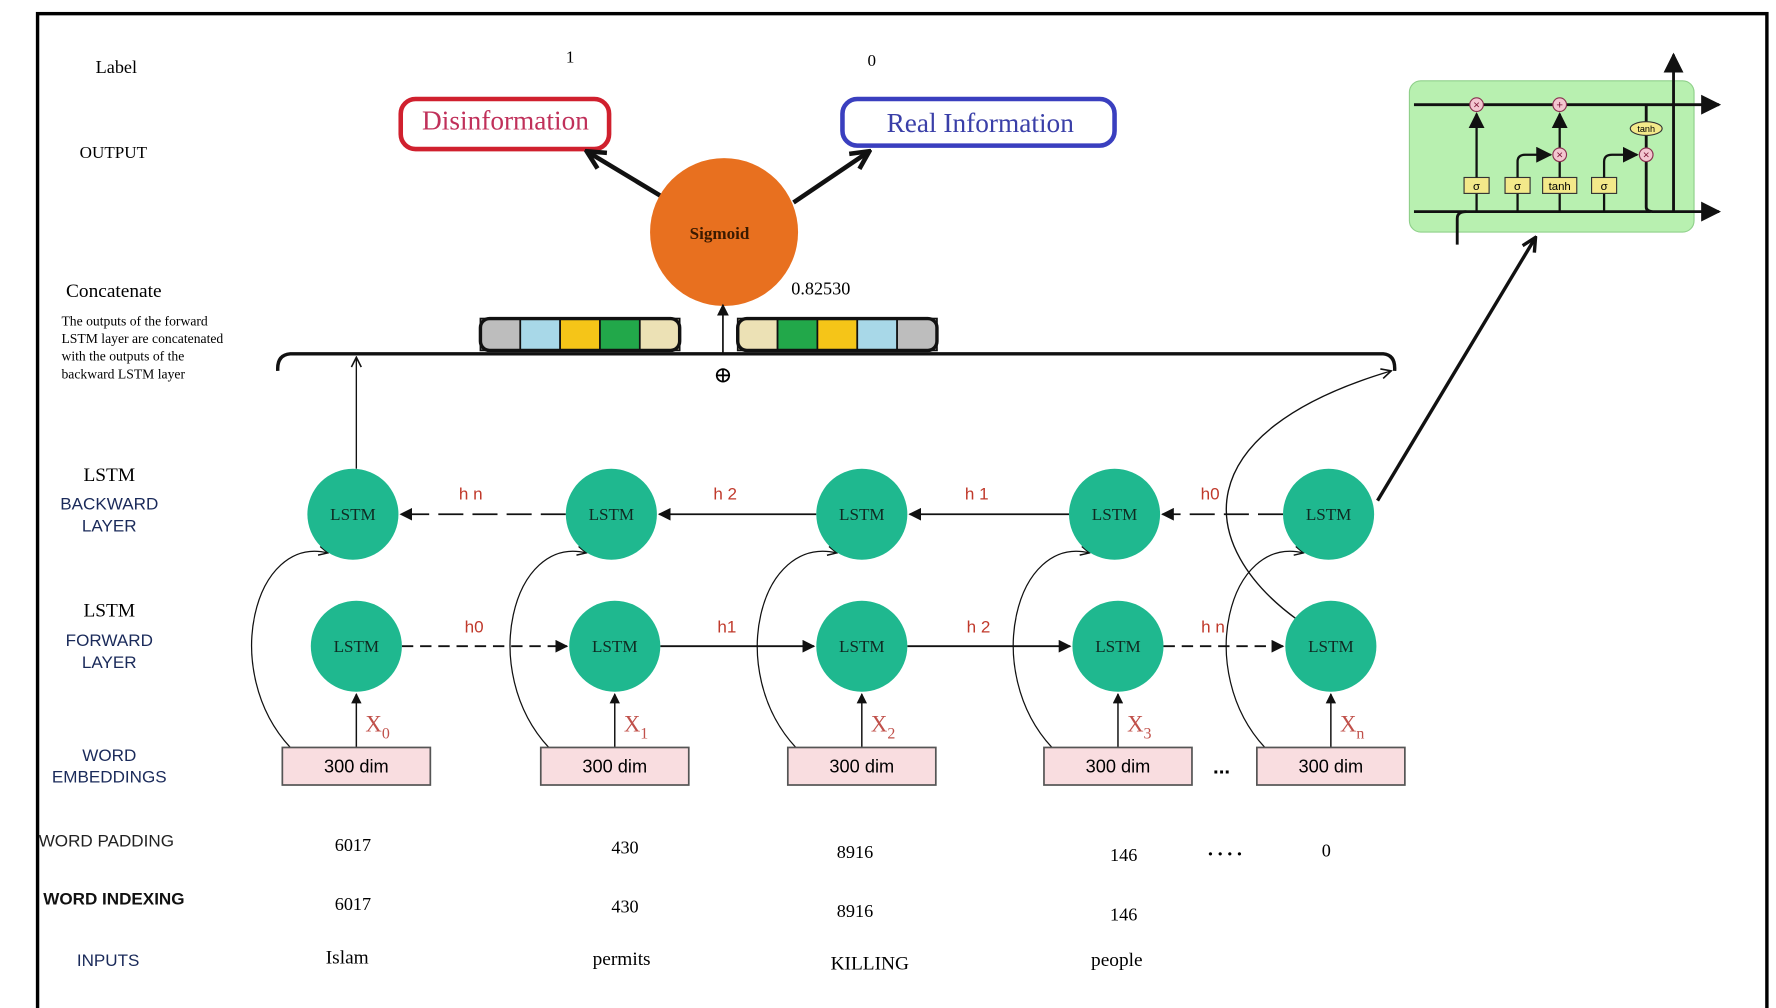 Image resolution: width=1776 pixels, height=1008 pixels. I want to click on concatenate-label: Concatenate, so click(114, 291).